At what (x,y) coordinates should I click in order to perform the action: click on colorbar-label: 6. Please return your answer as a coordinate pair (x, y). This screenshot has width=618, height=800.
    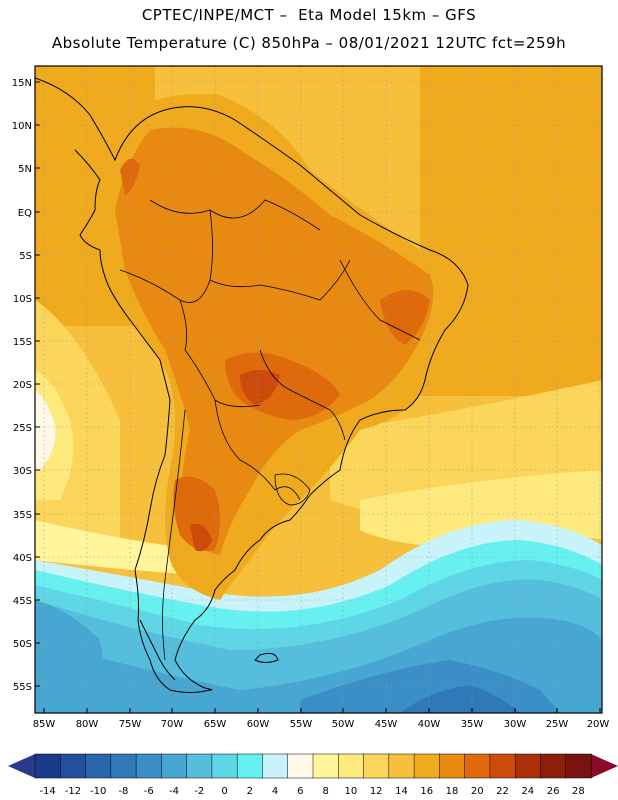
    Looking at the image, I should click on (300, 791).